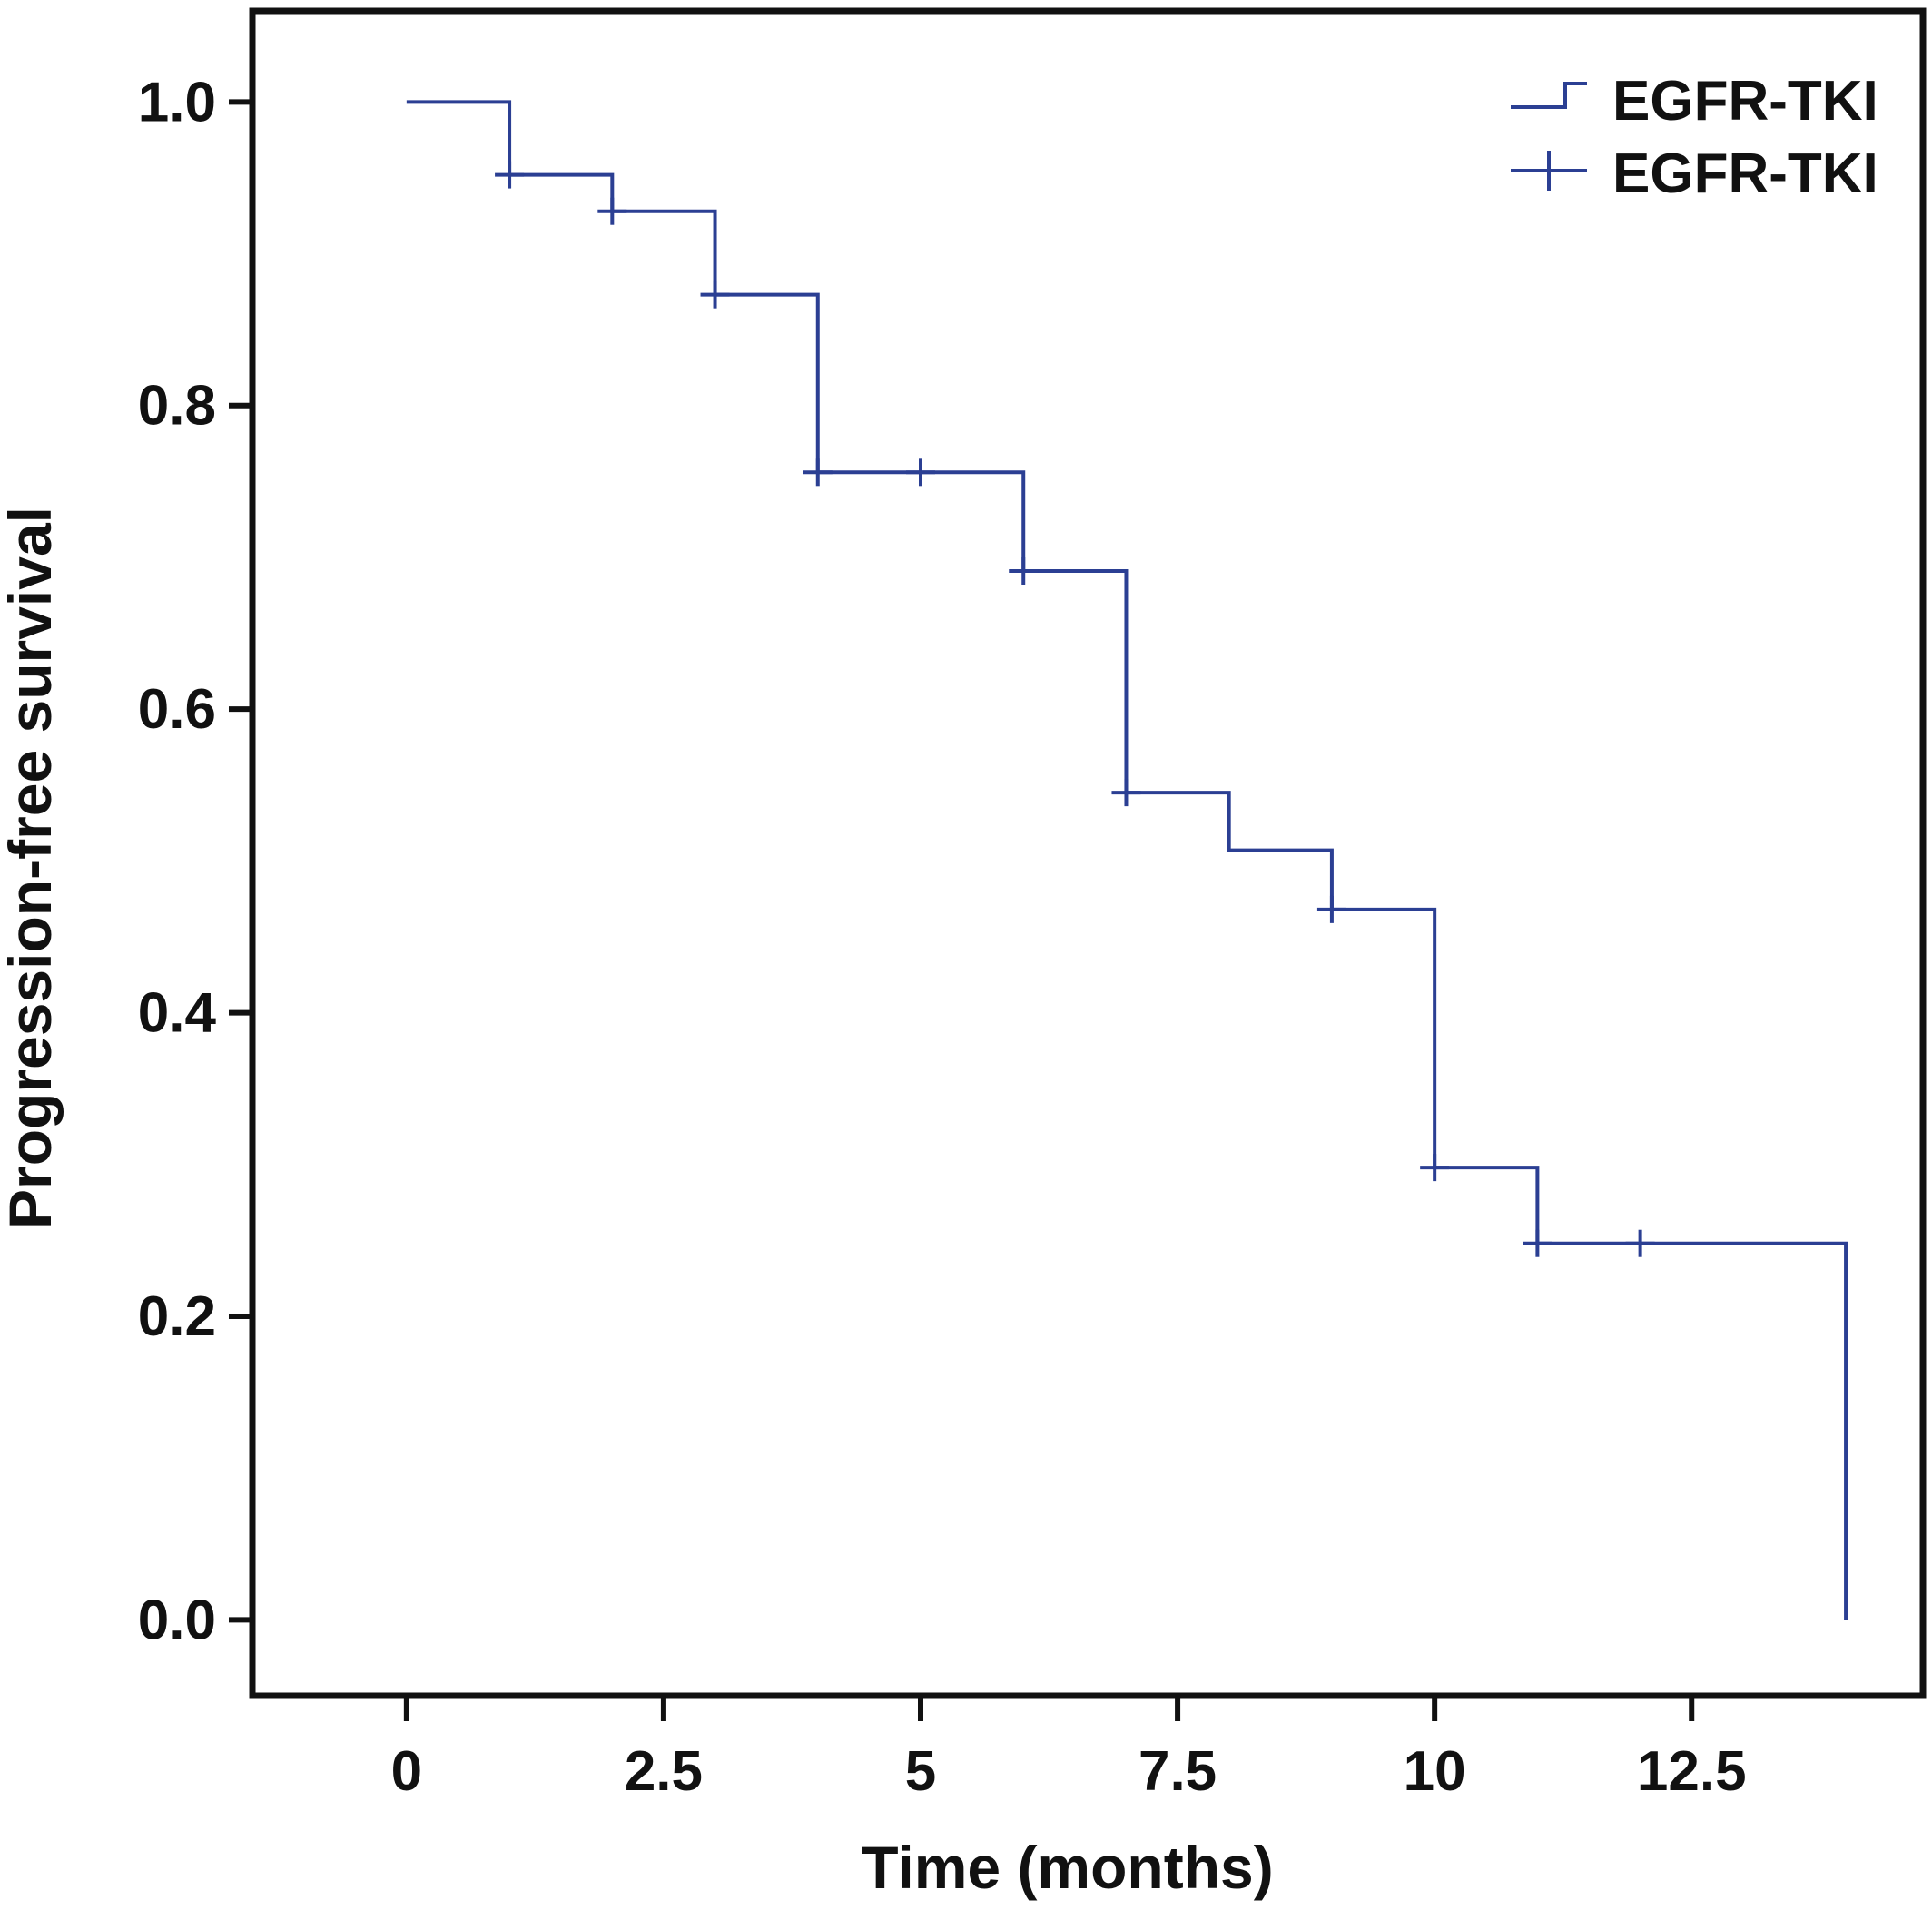 The width and height of the screenshot is (1932, 1910). What do you see at coordinates (177, 1316) in the screenshot?
I see `y-tick-label-1: 0.2` at bounding box center [177, 1316].